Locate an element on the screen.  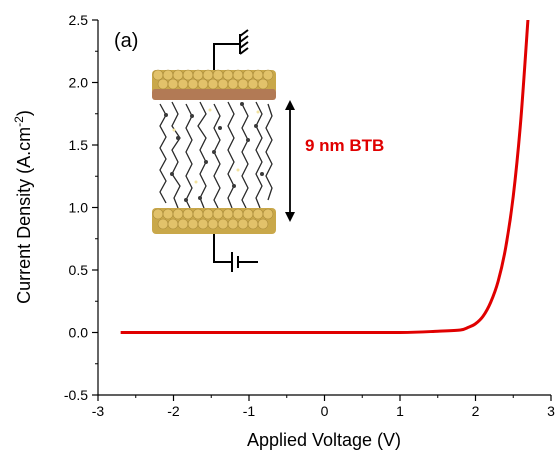
thickness-annotation: 9 nm BTB is located at coordinates (344, 145).